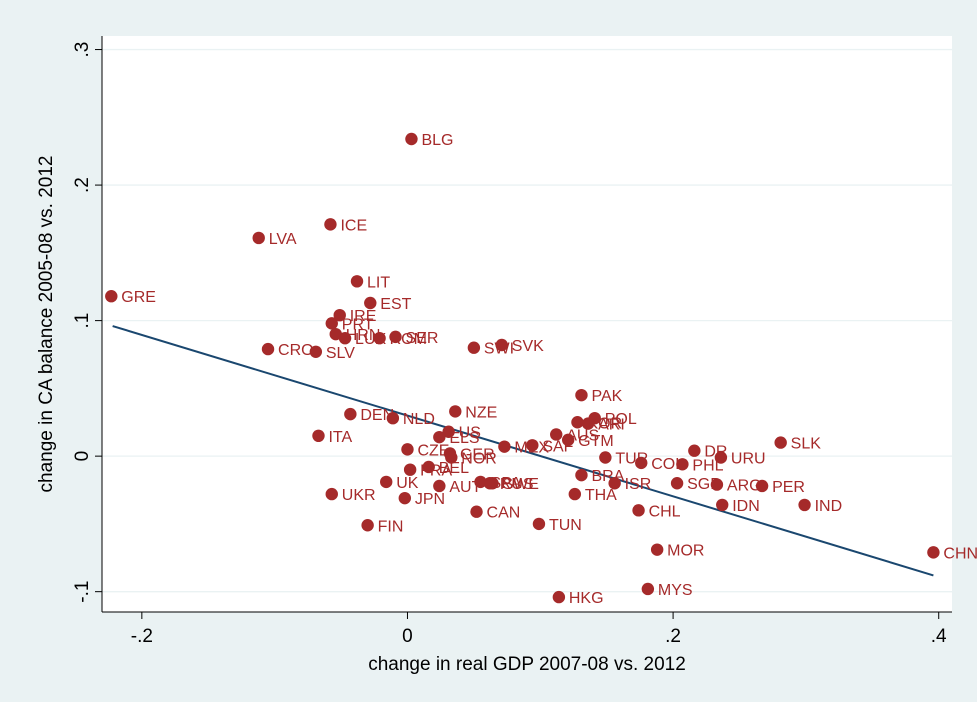 This screenshot has width=977, height=702. Describe the element at coordinates (393, 418) in the screenshot. I see `data-point-nld` at that location.